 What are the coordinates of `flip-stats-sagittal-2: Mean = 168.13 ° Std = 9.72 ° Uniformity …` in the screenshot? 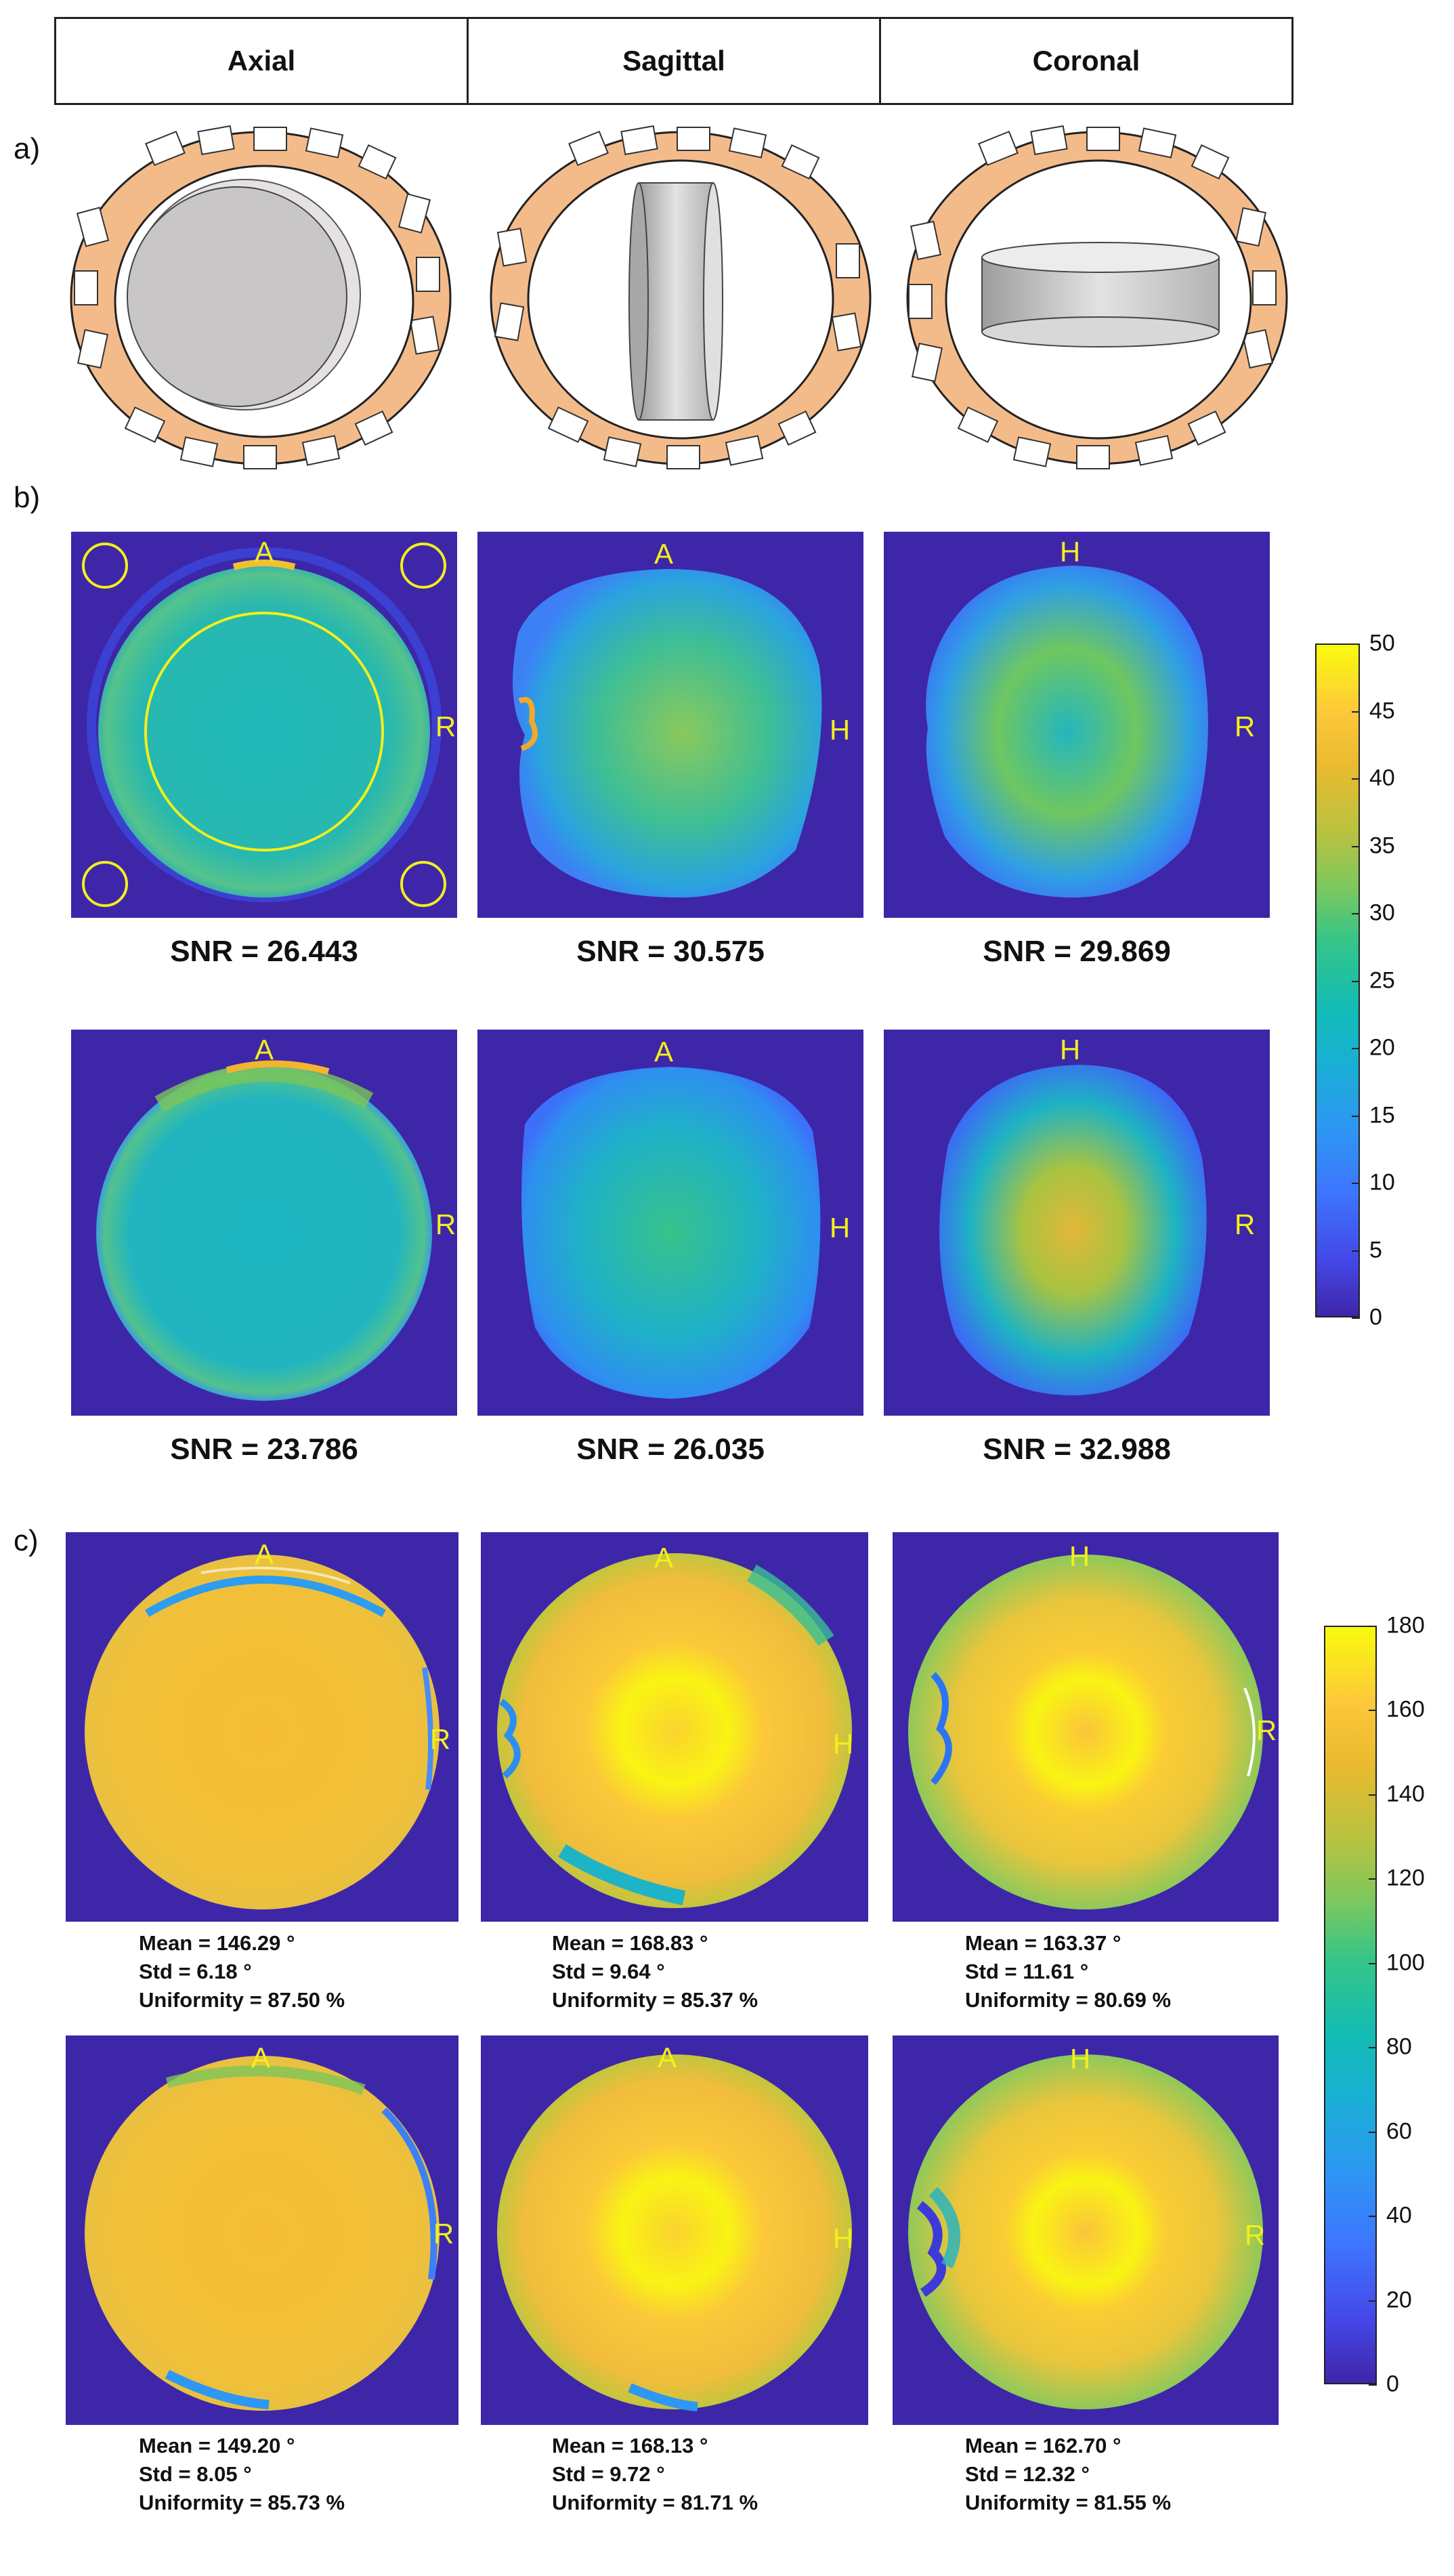 It's located at (655, 2475).